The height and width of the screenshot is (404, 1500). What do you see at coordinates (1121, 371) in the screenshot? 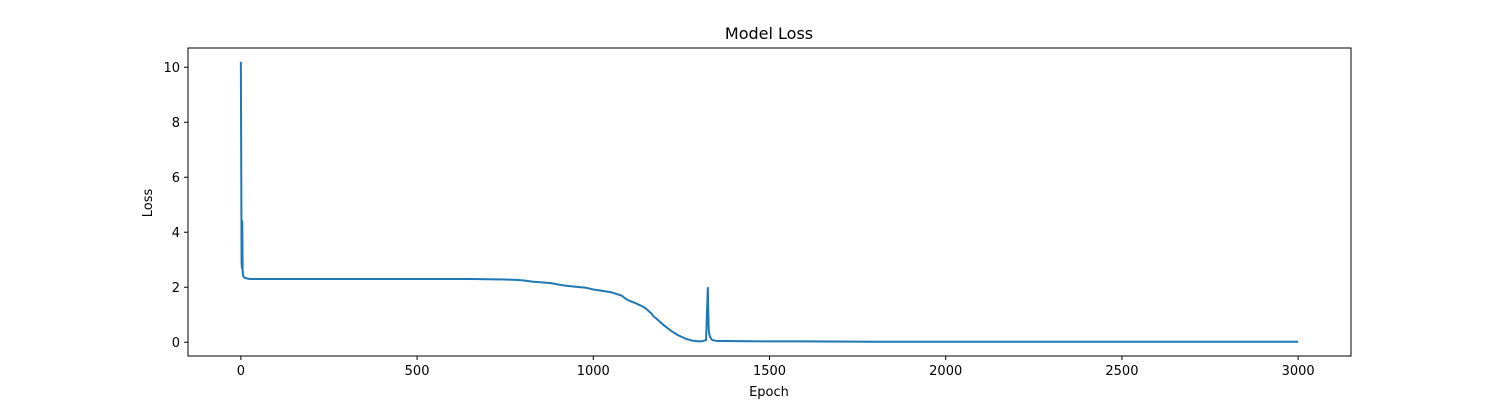
I see `x-tick-label: 2500` at bounding box center [1121, 371].